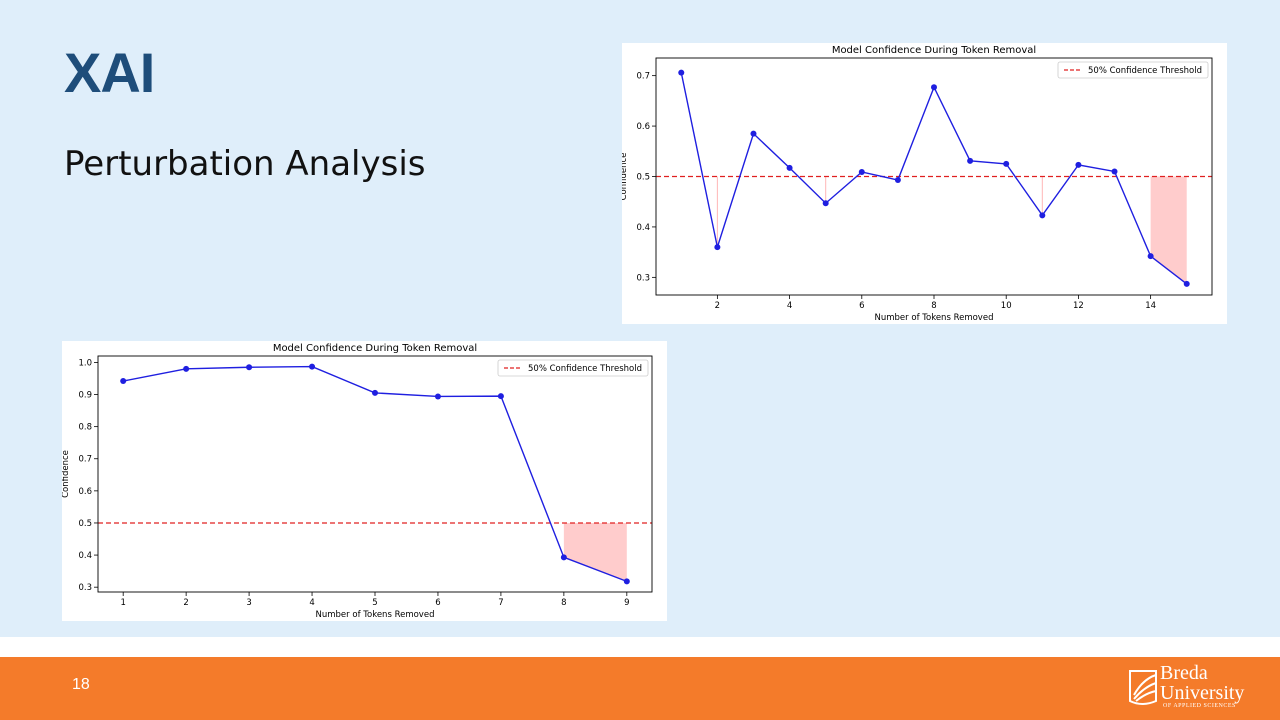  Describe the element at coordinates (1202, 693) in the screenshot. I see `logo-text-university: University` at that location.